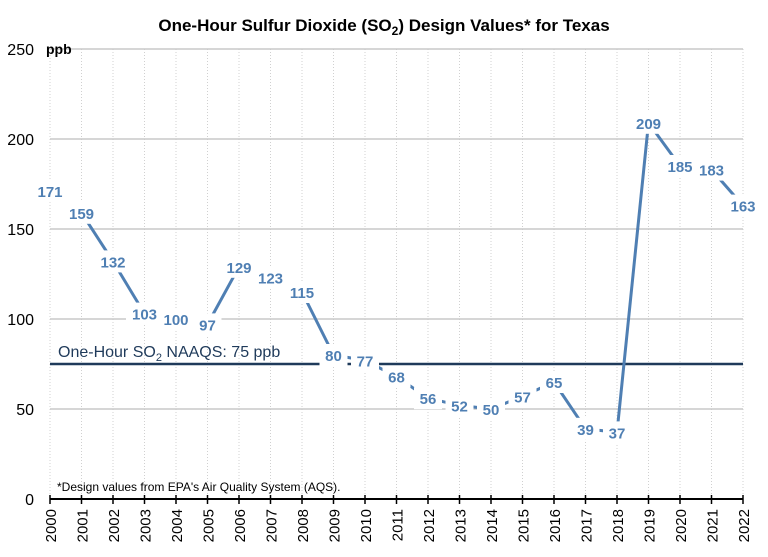  What do you see at coordinates (587, 525) in the screenshot?
I see `x-tick-label: 2017` at bounding box center [587, 525].